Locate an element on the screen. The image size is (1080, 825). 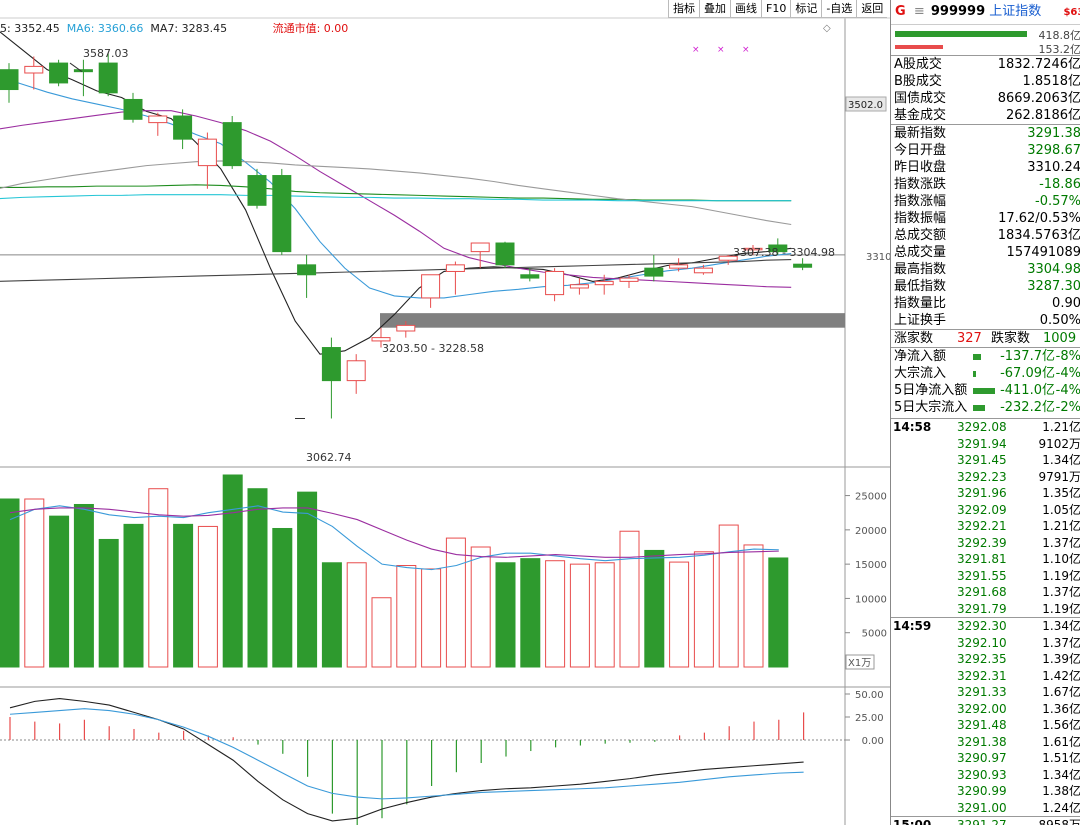
toolbar: 指标 叠加 画线 F10 标记 -自选 返回 is located at coordinates (778, 9).